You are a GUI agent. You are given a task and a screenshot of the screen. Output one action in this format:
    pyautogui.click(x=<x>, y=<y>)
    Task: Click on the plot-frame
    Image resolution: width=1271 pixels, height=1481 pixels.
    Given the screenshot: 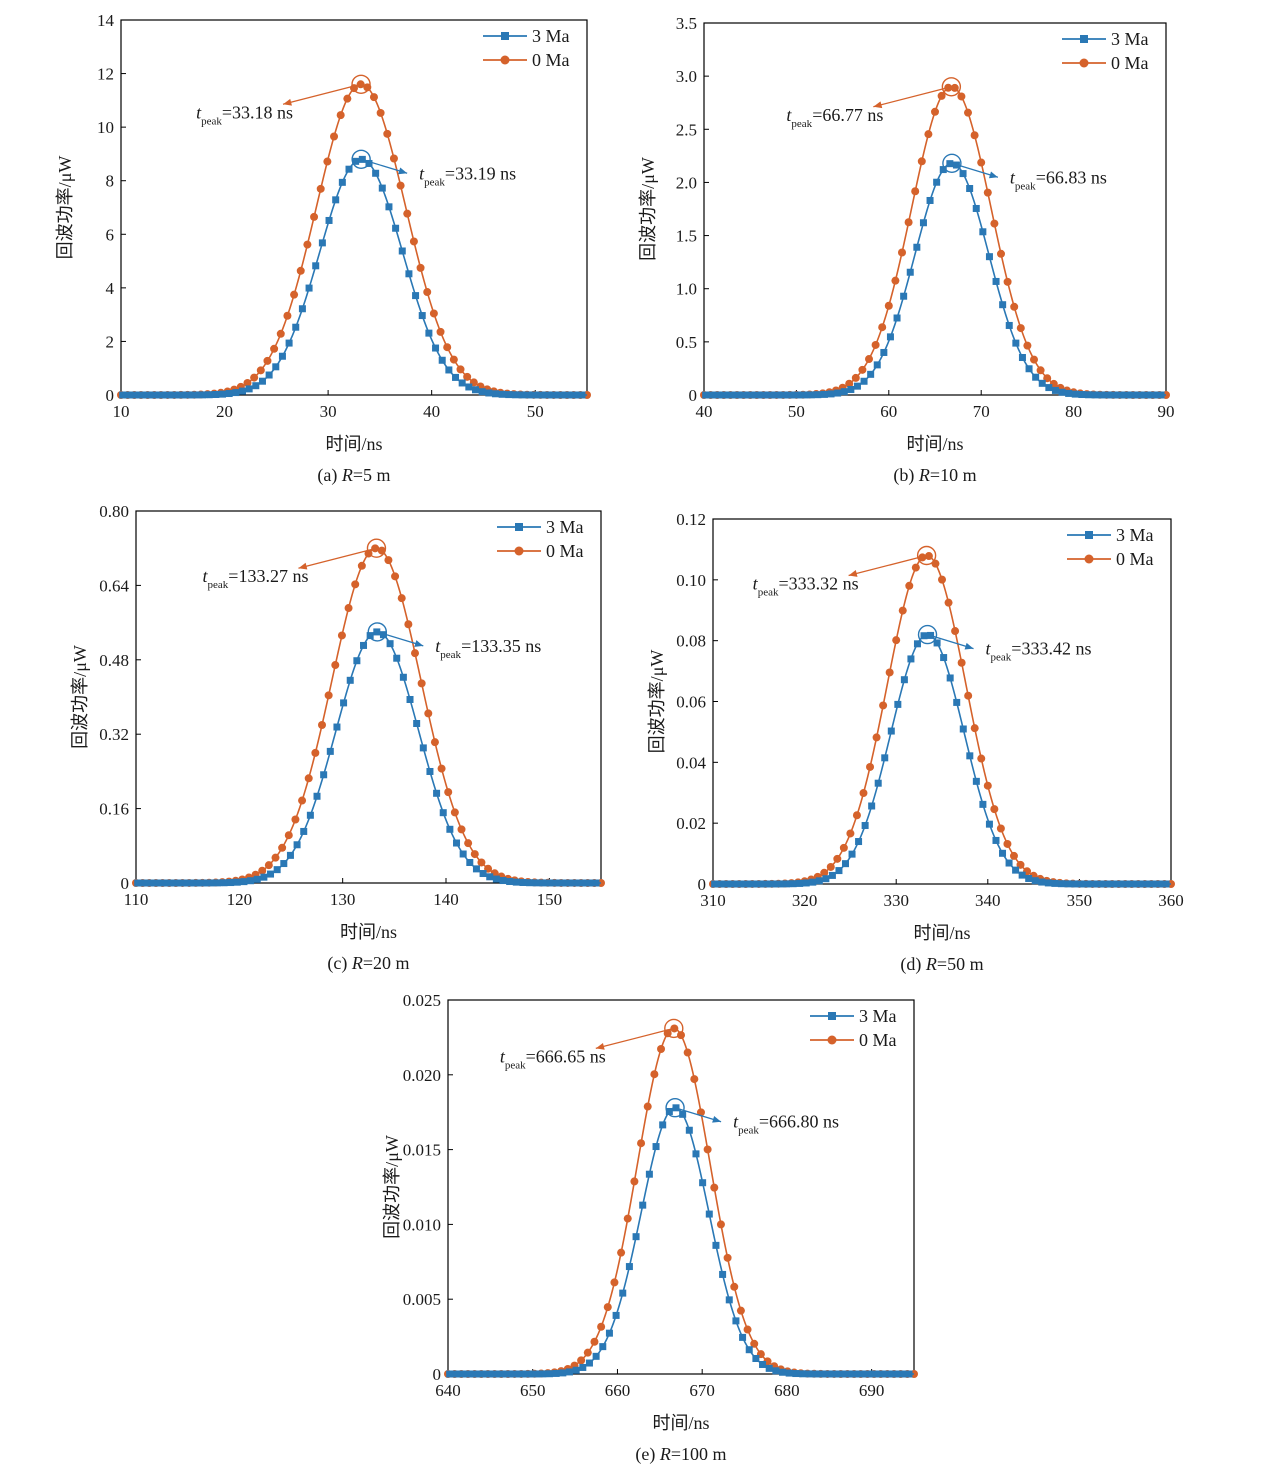 What is the action you would take?
    pyautogui.click(x=935, y=209)
    